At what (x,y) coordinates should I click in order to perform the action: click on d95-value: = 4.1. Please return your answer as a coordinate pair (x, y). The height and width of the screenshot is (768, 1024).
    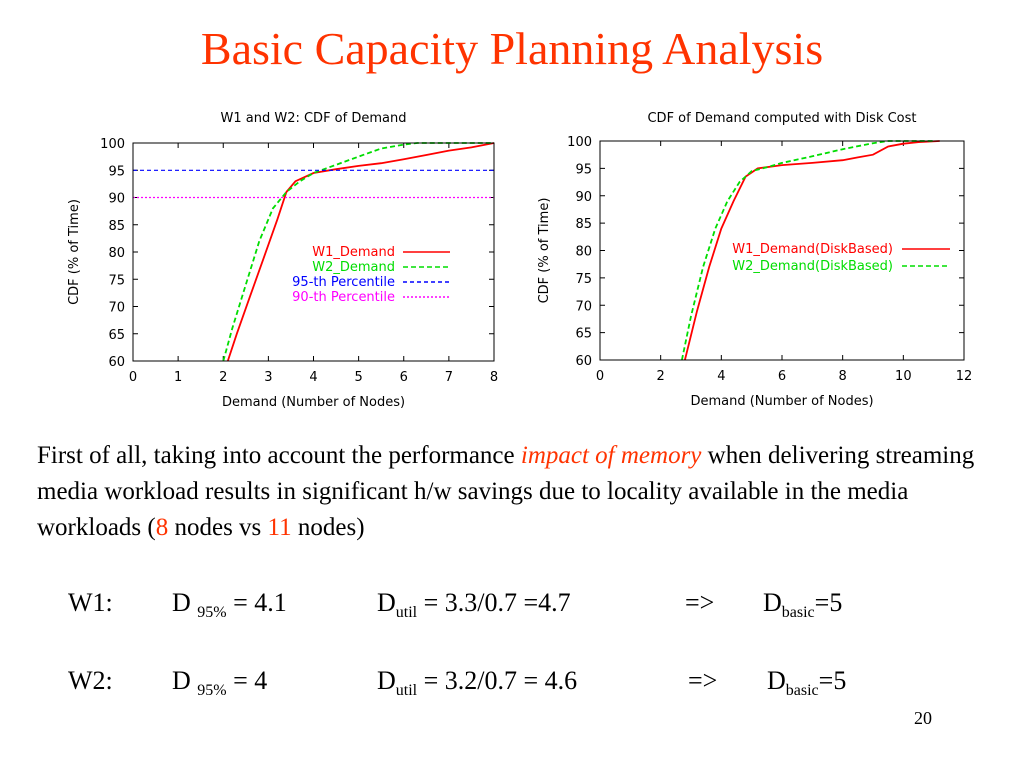
    Looking at the image, I should click on (256, 602).